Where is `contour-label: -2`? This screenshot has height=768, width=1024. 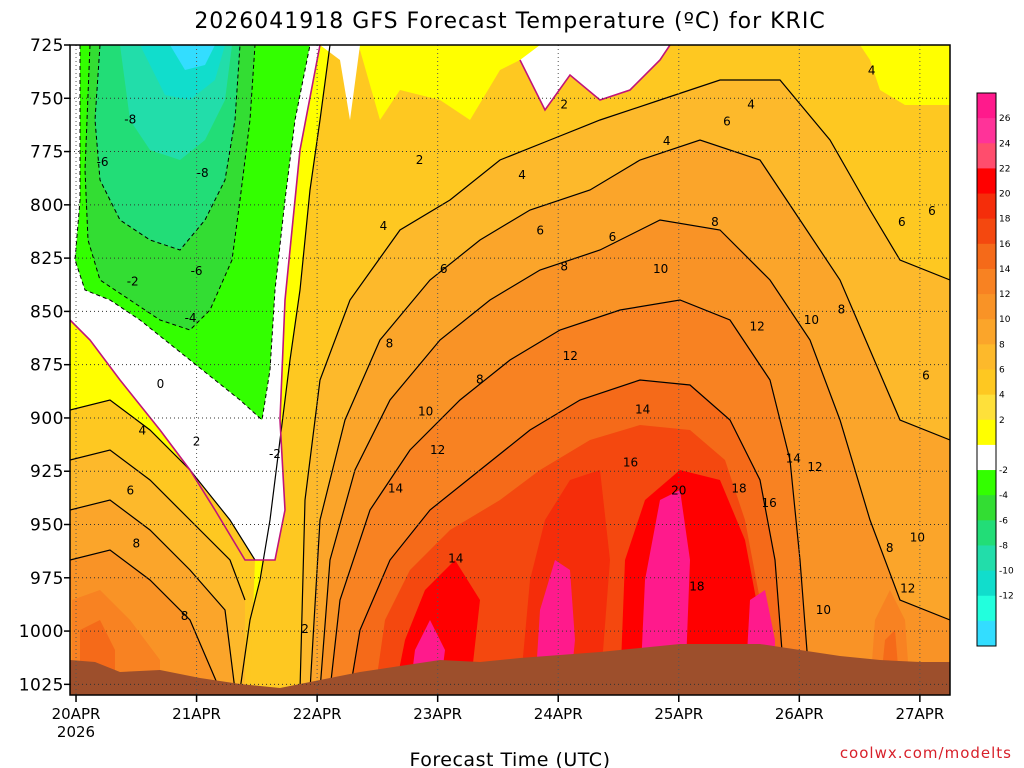 contour-label: -2 is located at coordinates (275, 454).